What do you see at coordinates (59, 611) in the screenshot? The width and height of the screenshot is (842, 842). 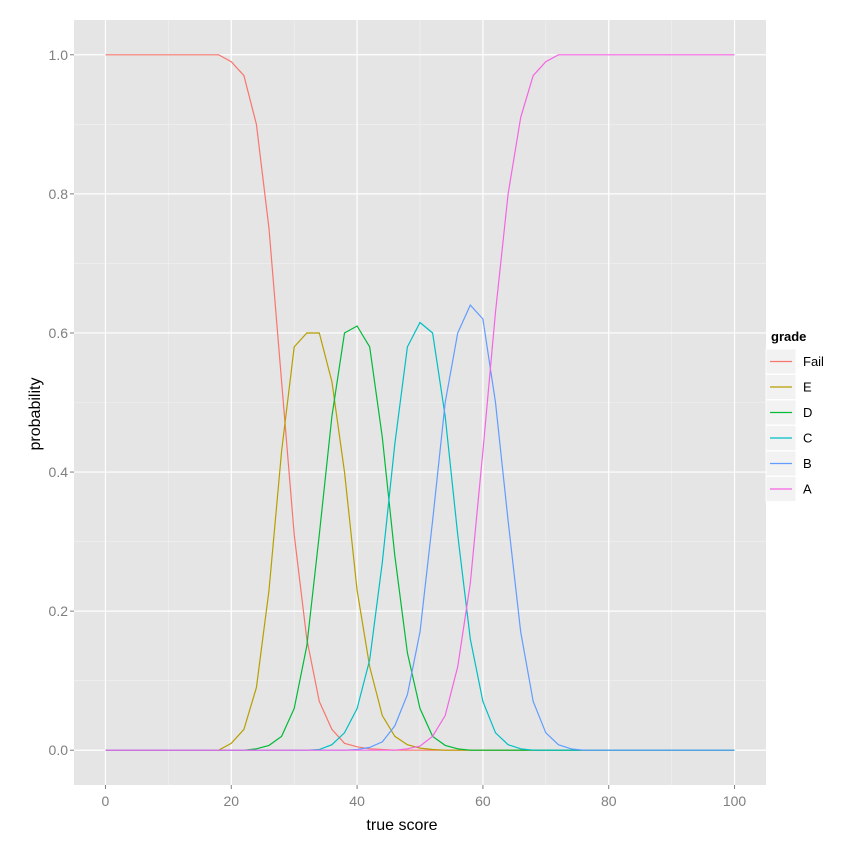 I see `y-tick-label: 0.2` at bounding box center [59, 611].